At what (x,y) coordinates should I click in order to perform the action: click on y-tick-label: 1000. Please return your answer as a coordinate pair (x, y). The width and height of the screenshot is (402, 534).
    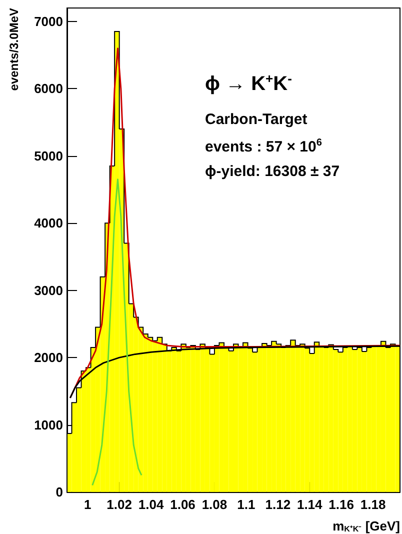
    Looking at the image, I should click on (48, 424).